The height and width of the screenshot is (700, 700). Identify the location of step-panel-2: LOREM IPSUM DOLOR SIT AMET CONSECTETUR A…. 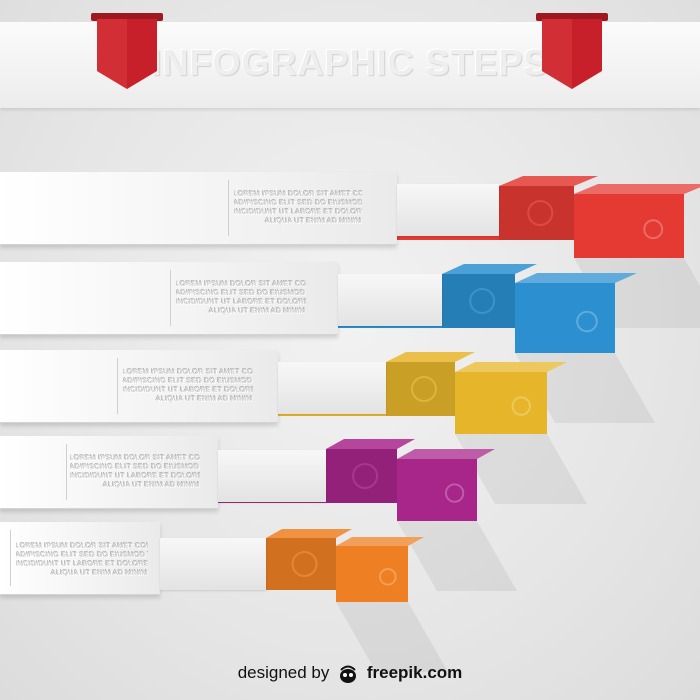
(169, 298).